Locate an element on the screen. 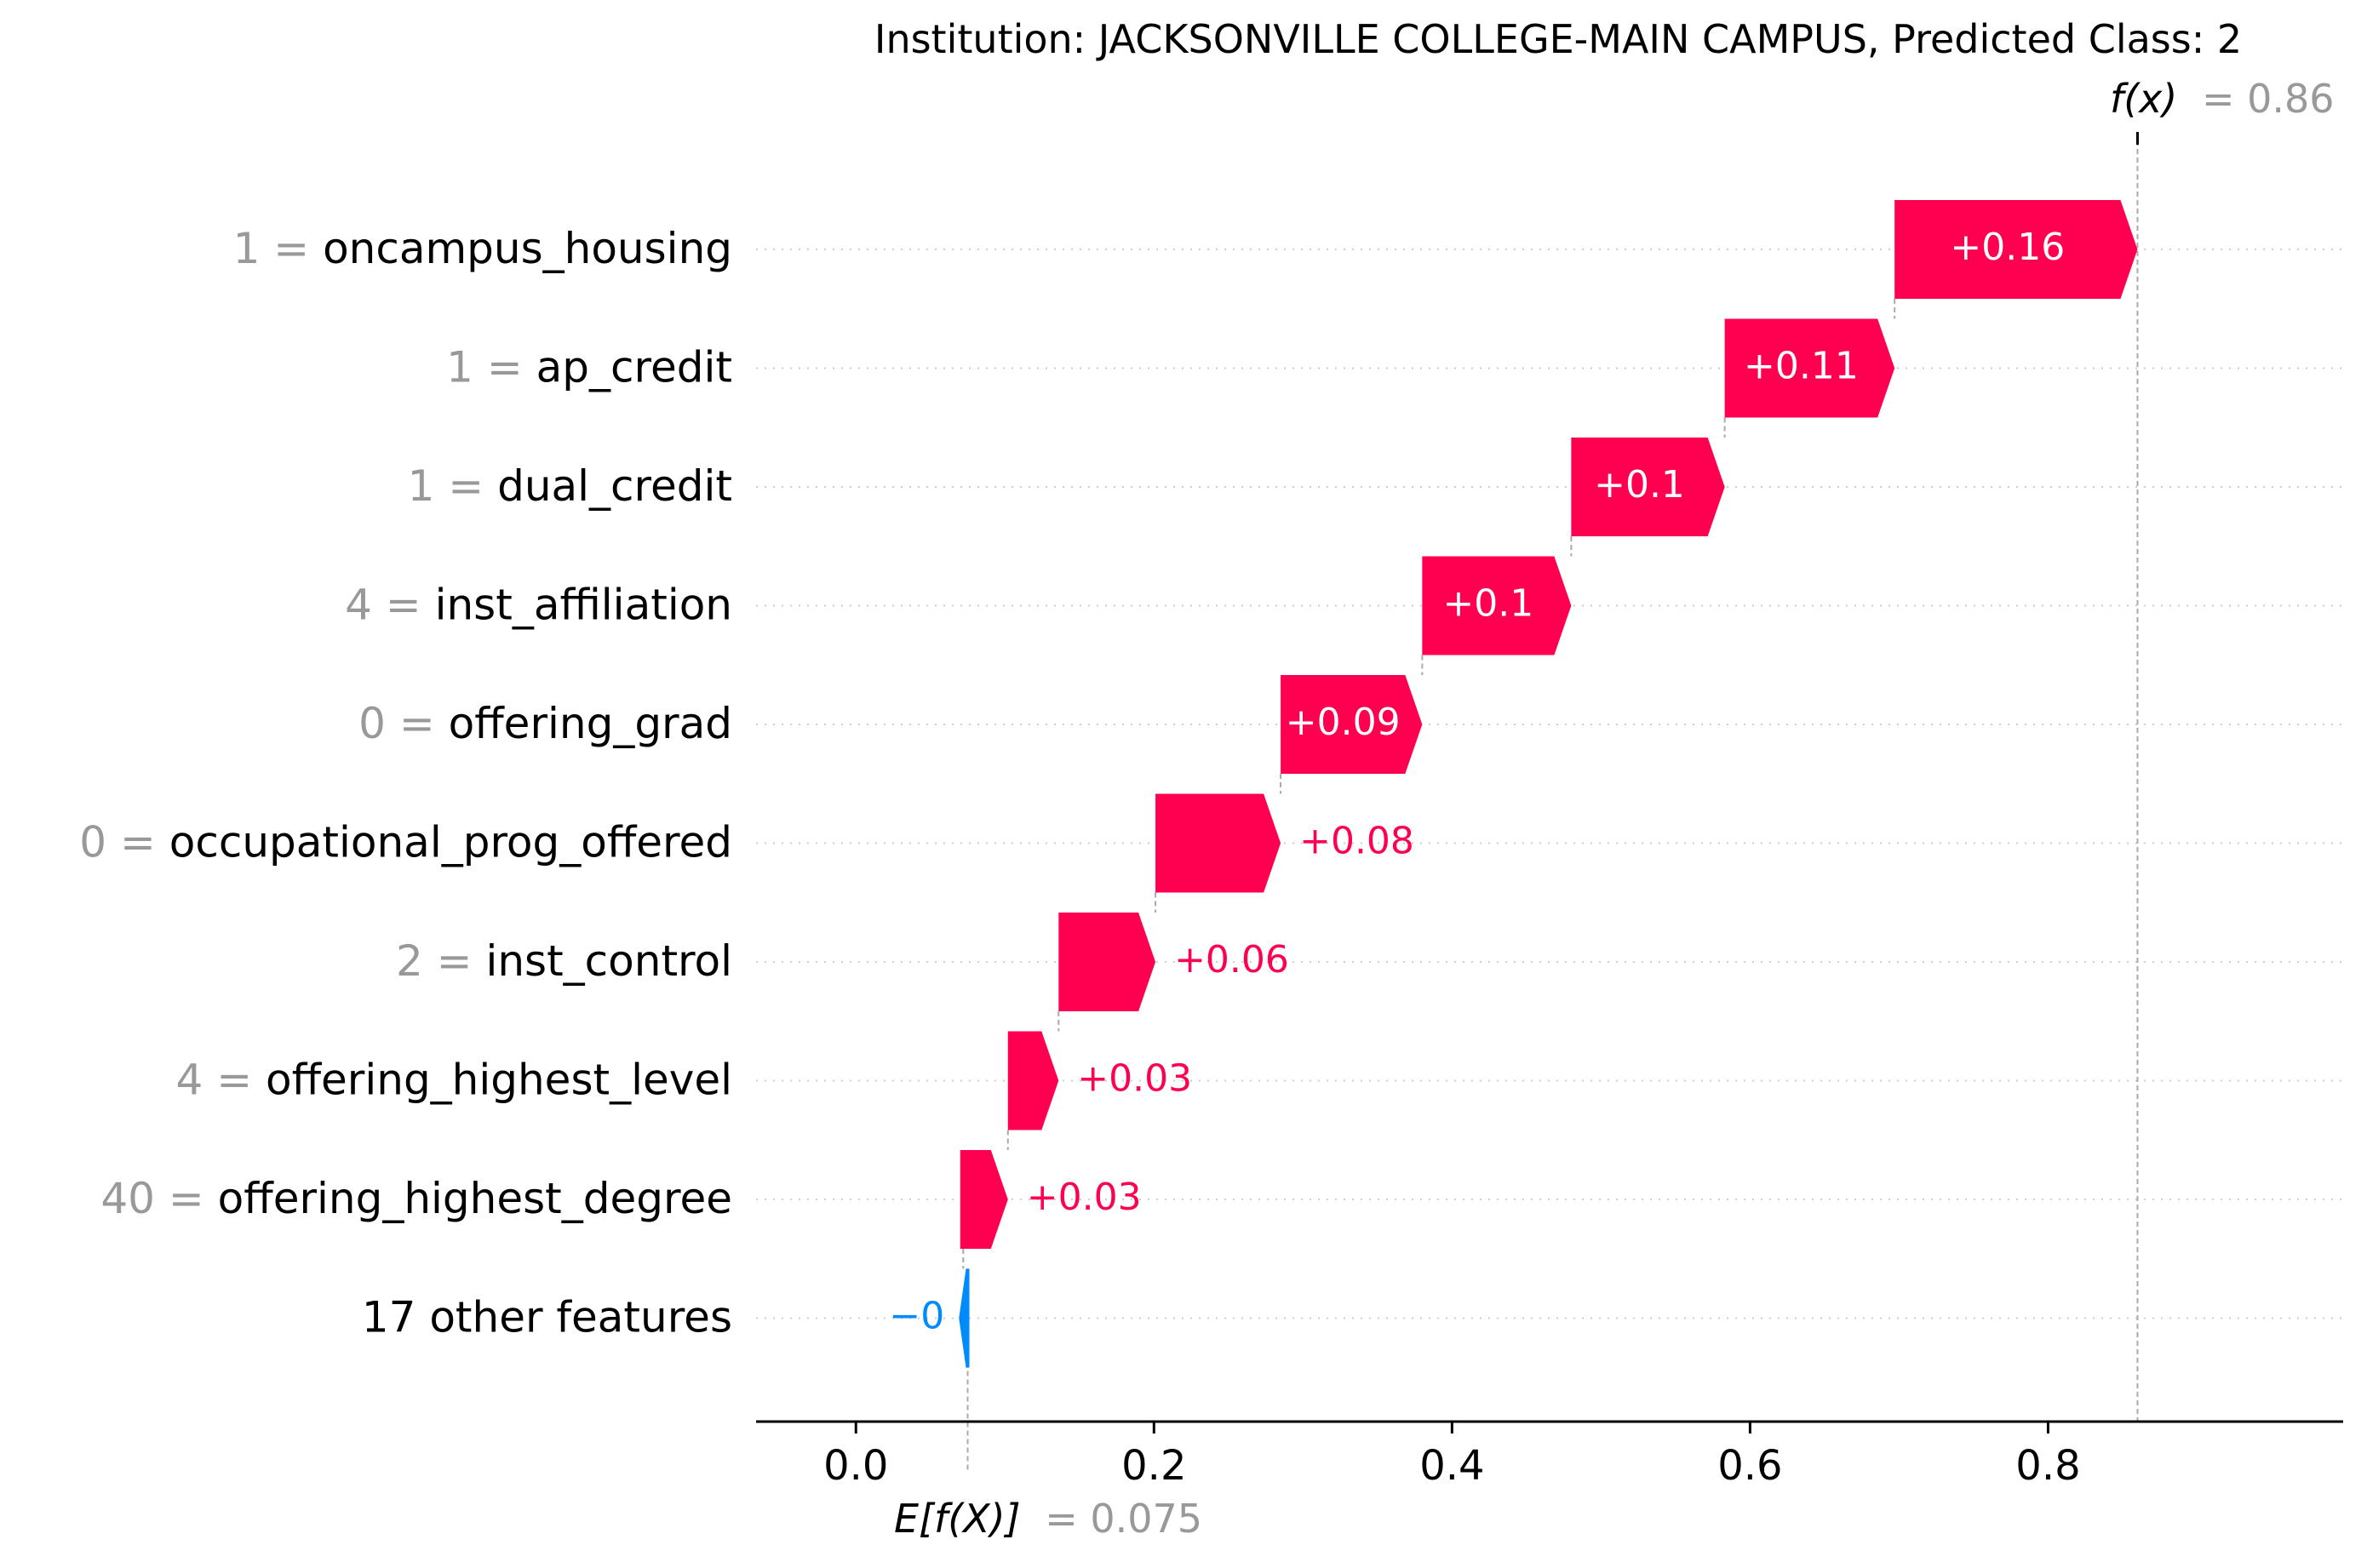  bar-value-label: −0 is located at coordinates (916, 1316).